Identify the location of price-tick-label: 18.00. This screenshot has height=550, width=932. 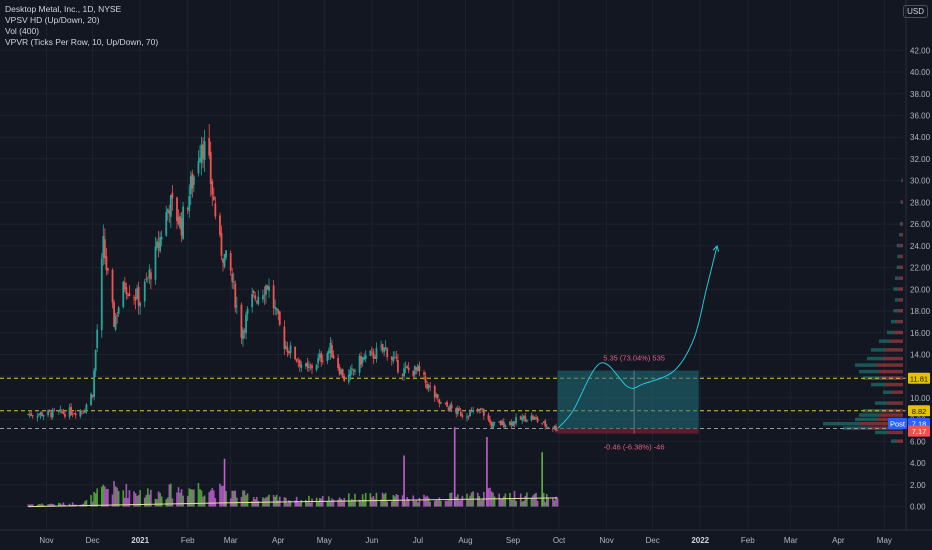
(920, 311).